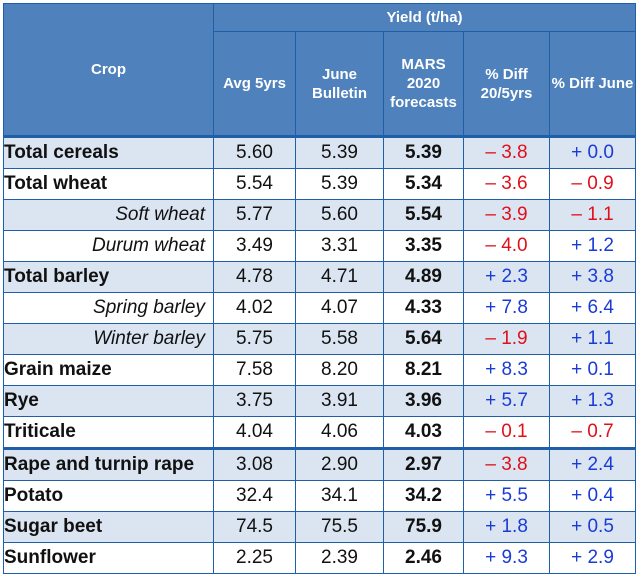 The image size is (640, 587). I want to click on avg-5yrs-value: 3.75, so click(254, 401).